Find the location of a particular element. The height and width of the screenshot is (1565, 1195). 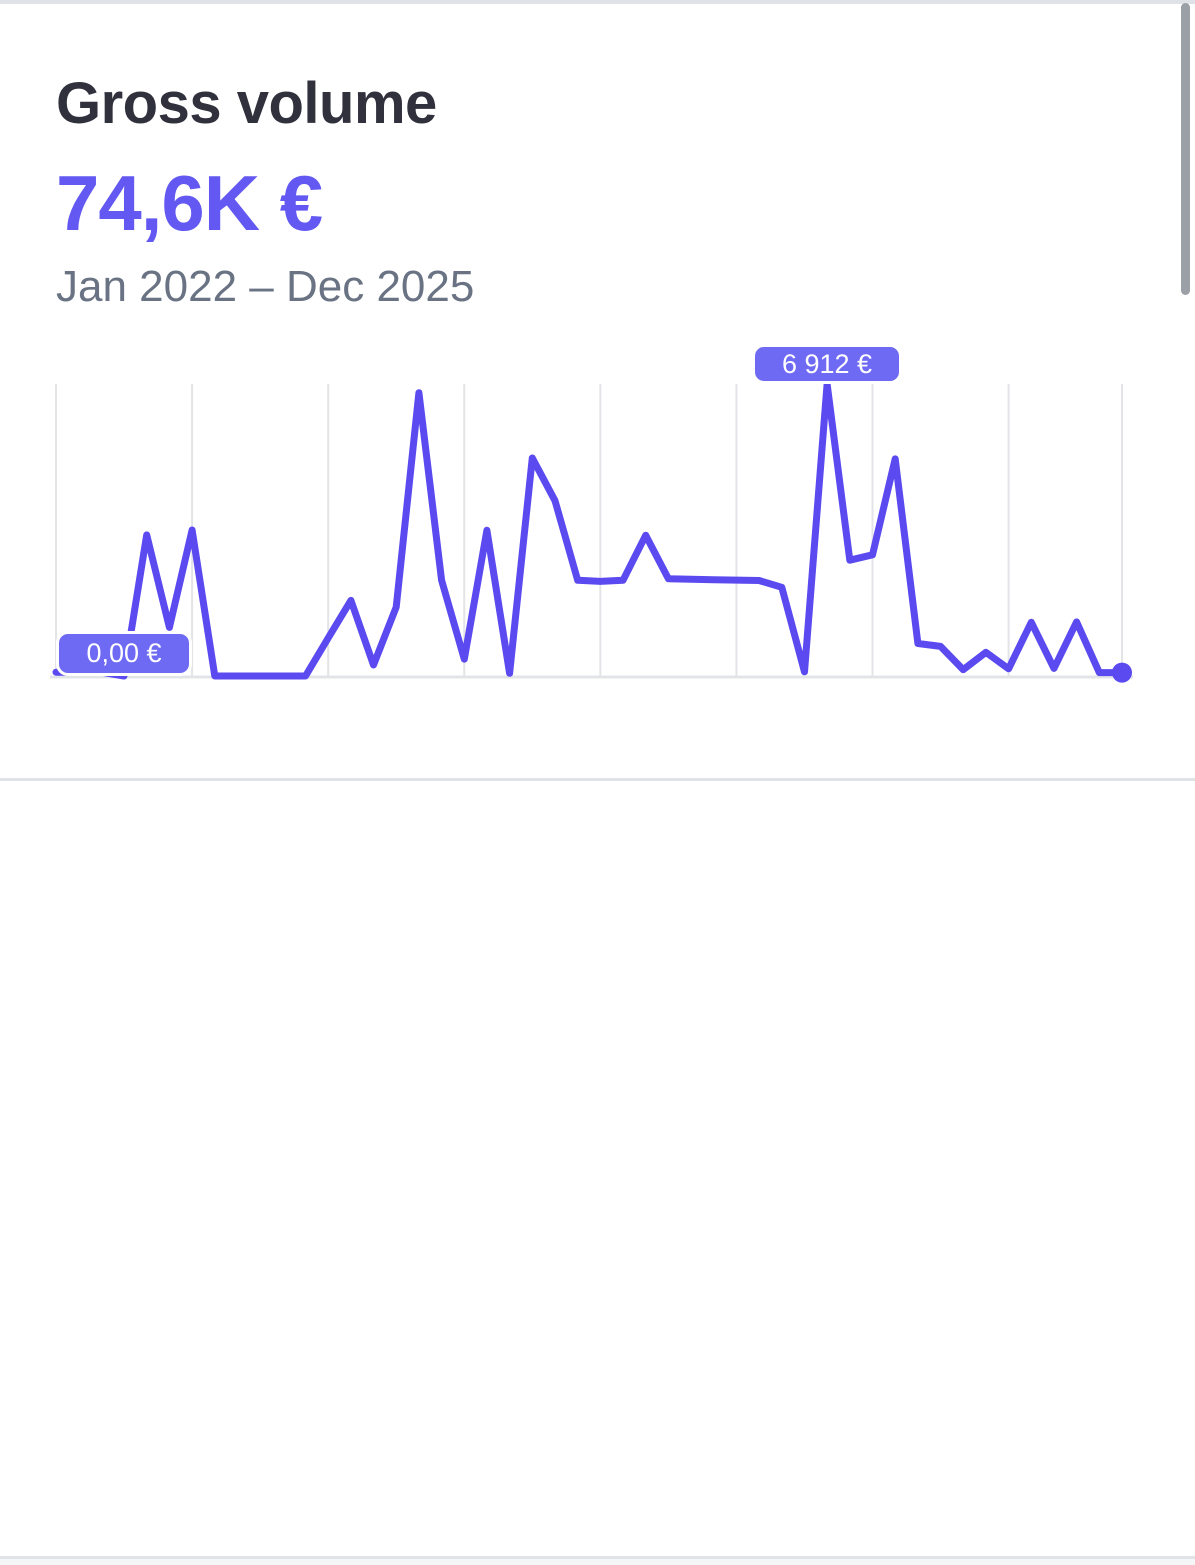

latest-point-dot is located at coordinates (1122, 672).